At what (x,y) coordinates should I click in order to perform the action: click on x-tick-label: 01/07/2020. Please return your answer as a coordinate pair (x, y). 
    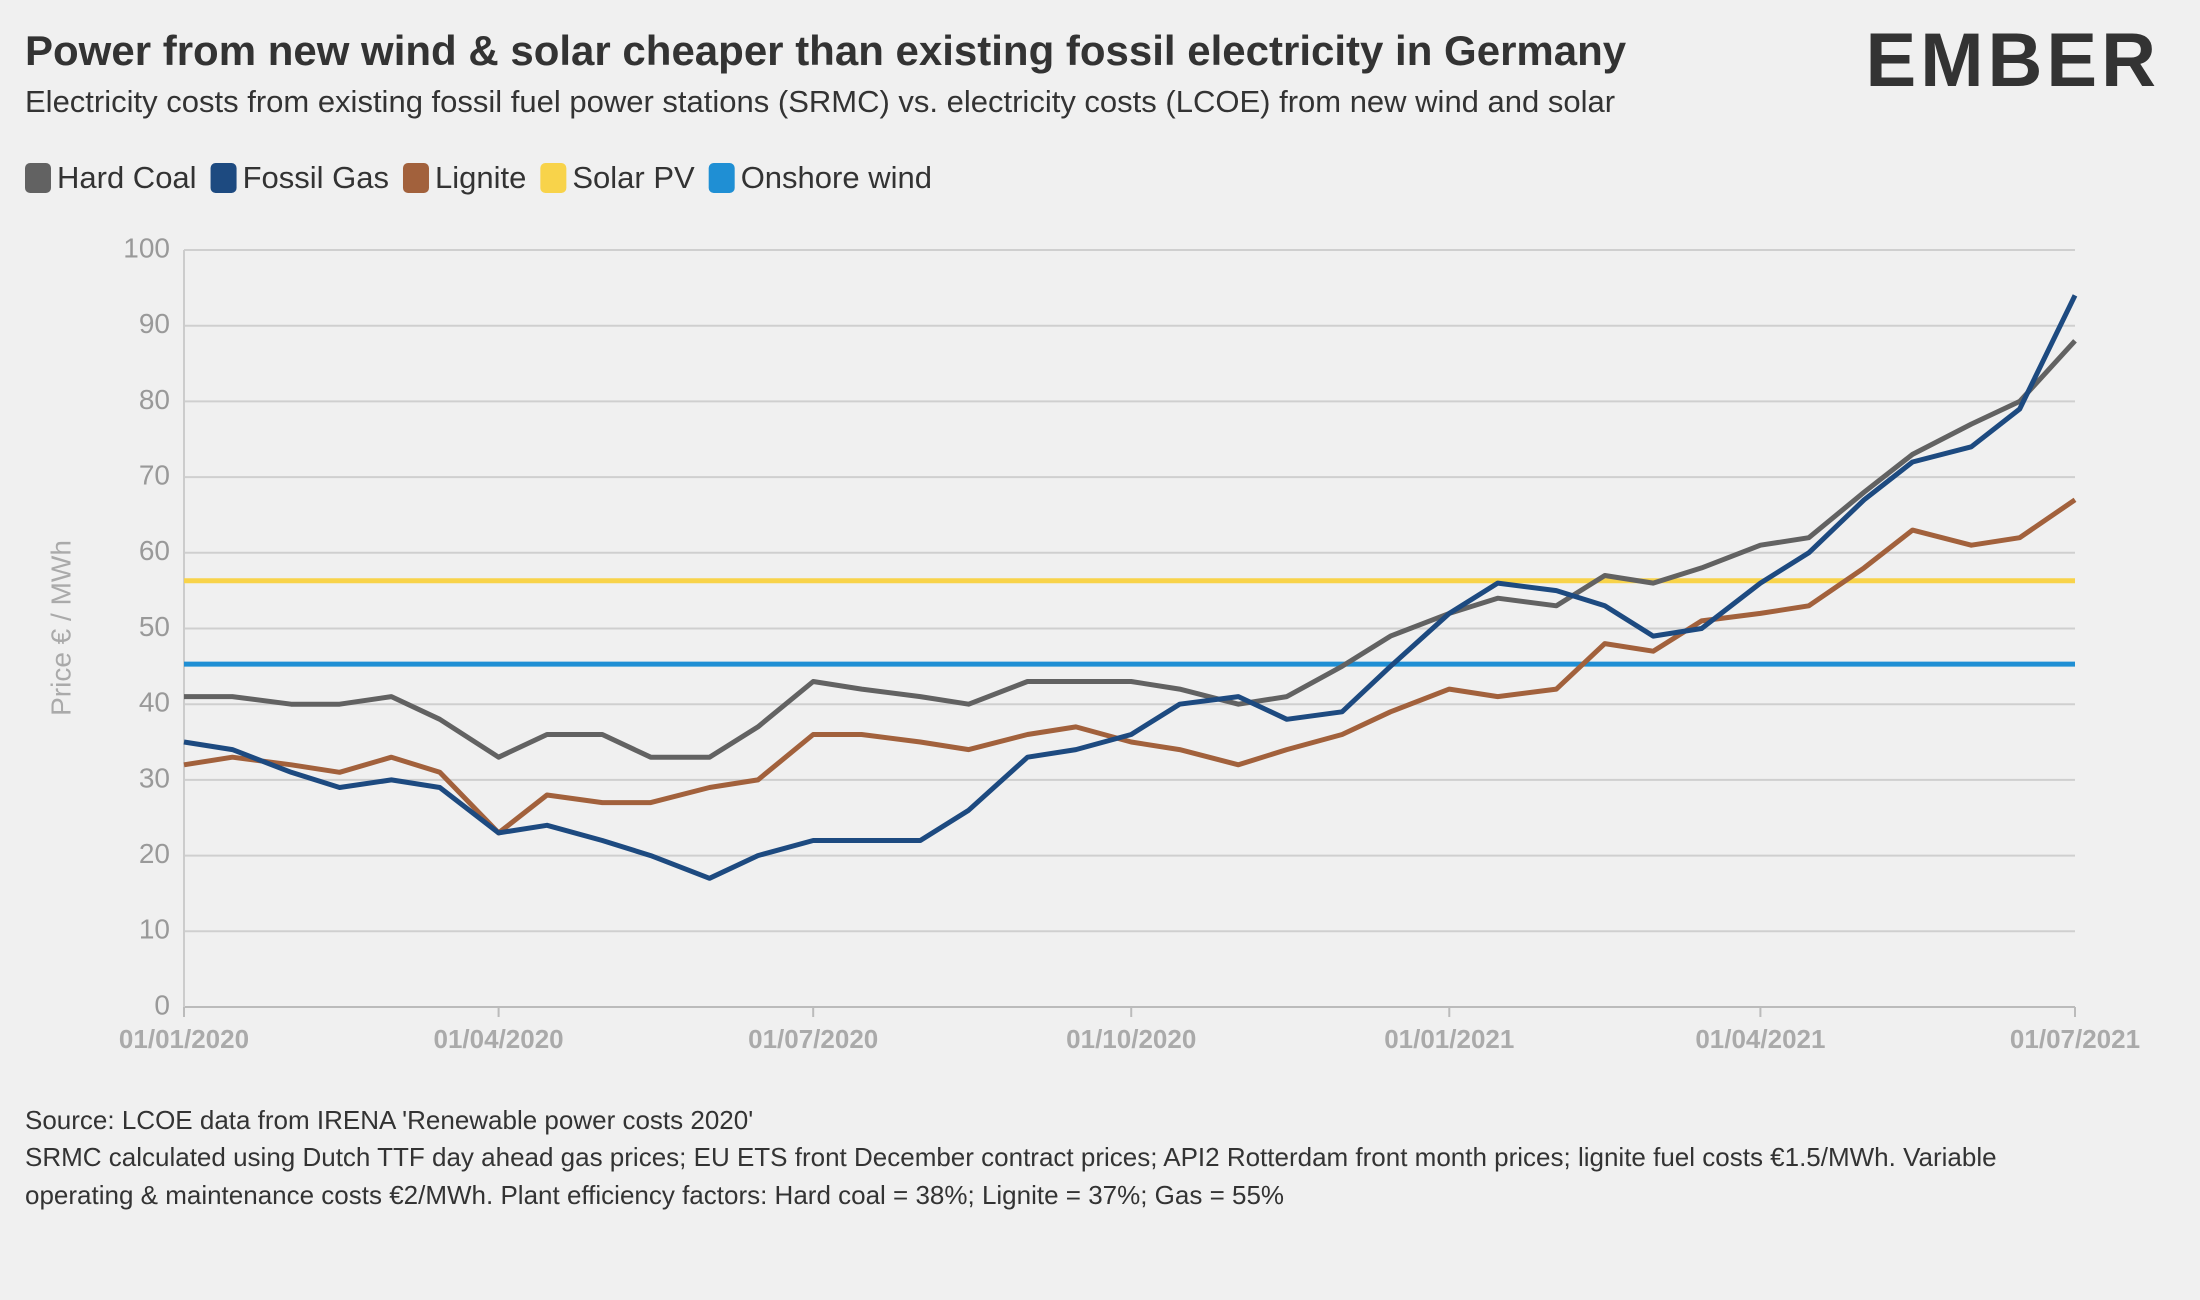
    Looking at the image, I should click on (813, 1039).